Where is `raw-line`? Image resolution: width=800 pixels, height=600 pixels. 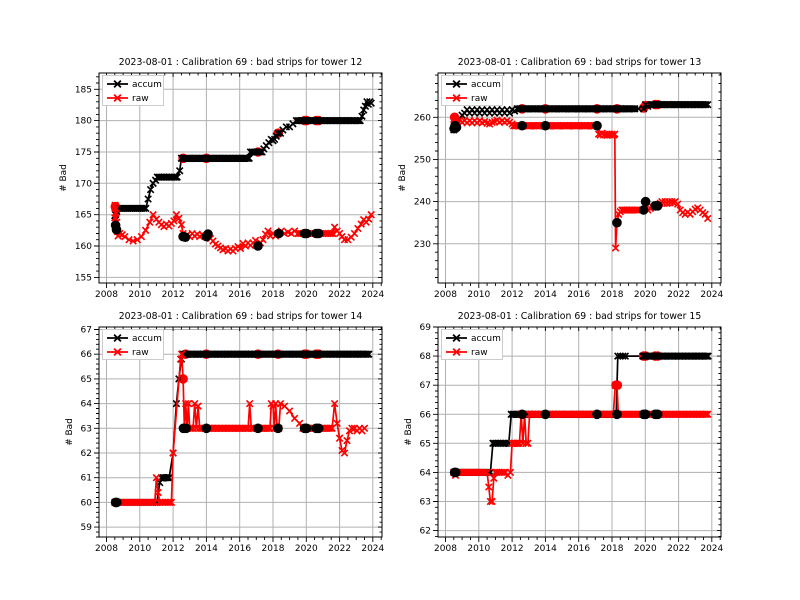 raw-line is located at coordinates (581, 182).